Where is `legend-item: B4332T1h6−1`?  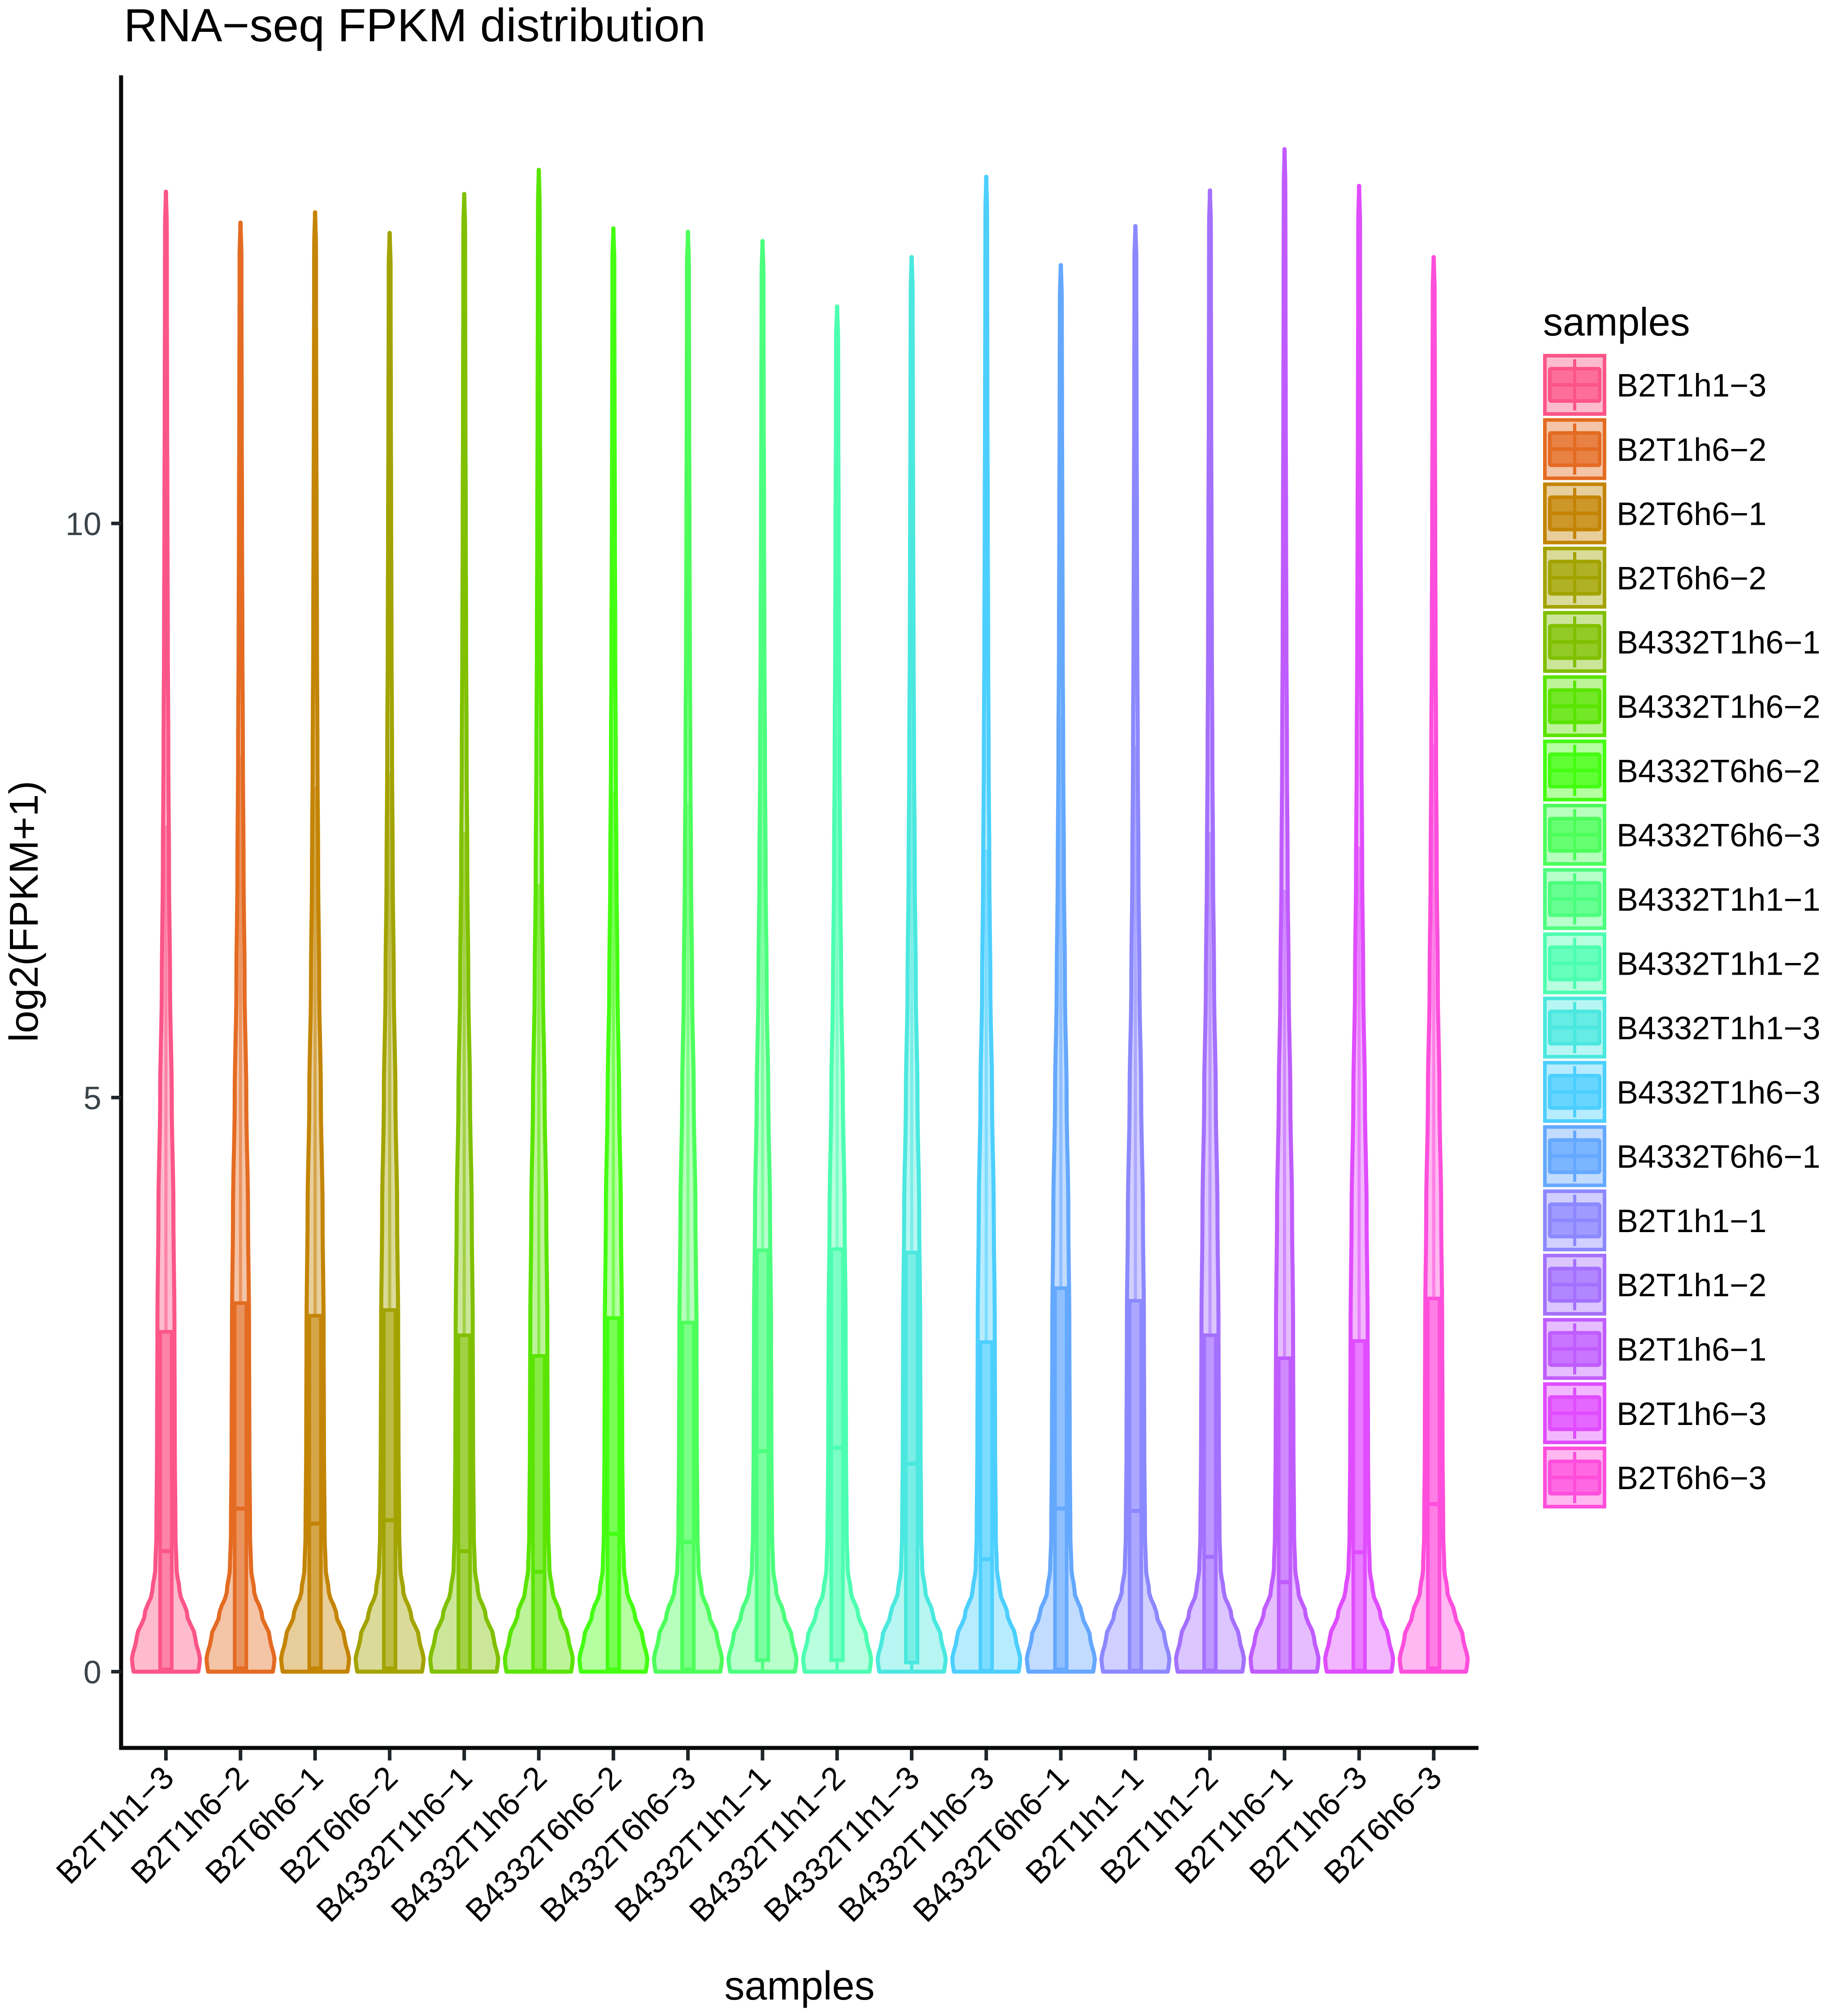 legend-item: B4332T1h6−1 is located at coordinates (1682, 642).